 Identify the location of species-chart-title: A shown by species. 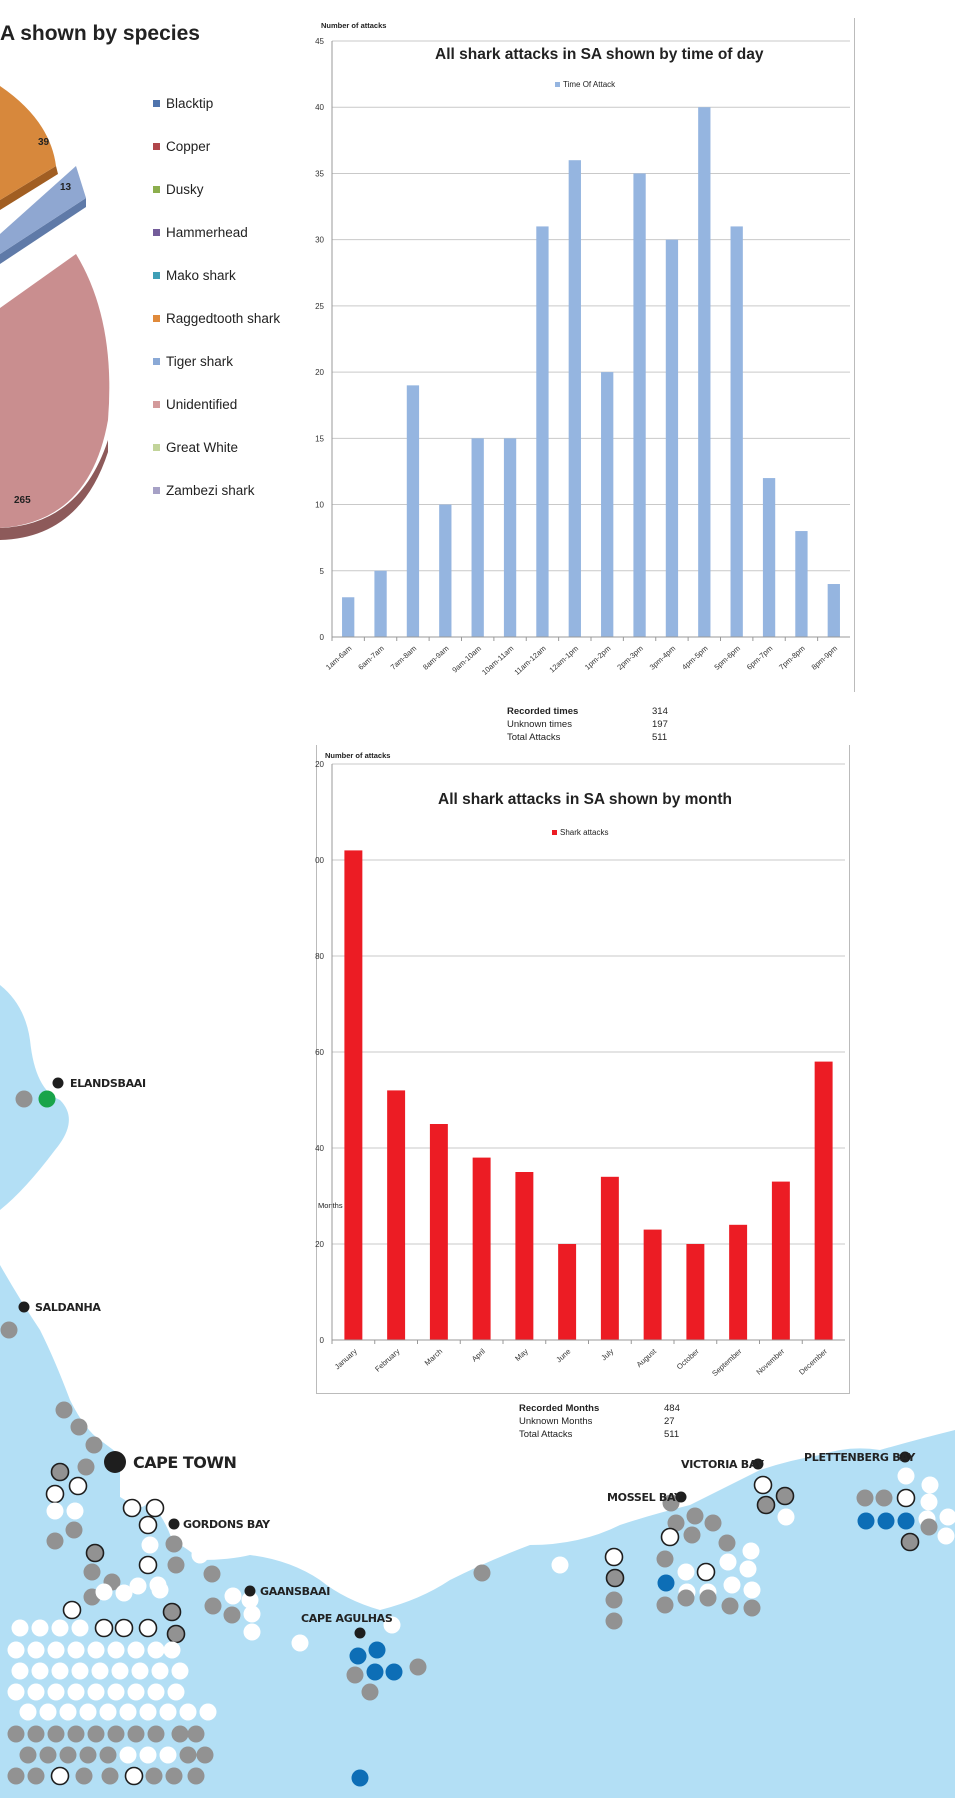
(100, 33).